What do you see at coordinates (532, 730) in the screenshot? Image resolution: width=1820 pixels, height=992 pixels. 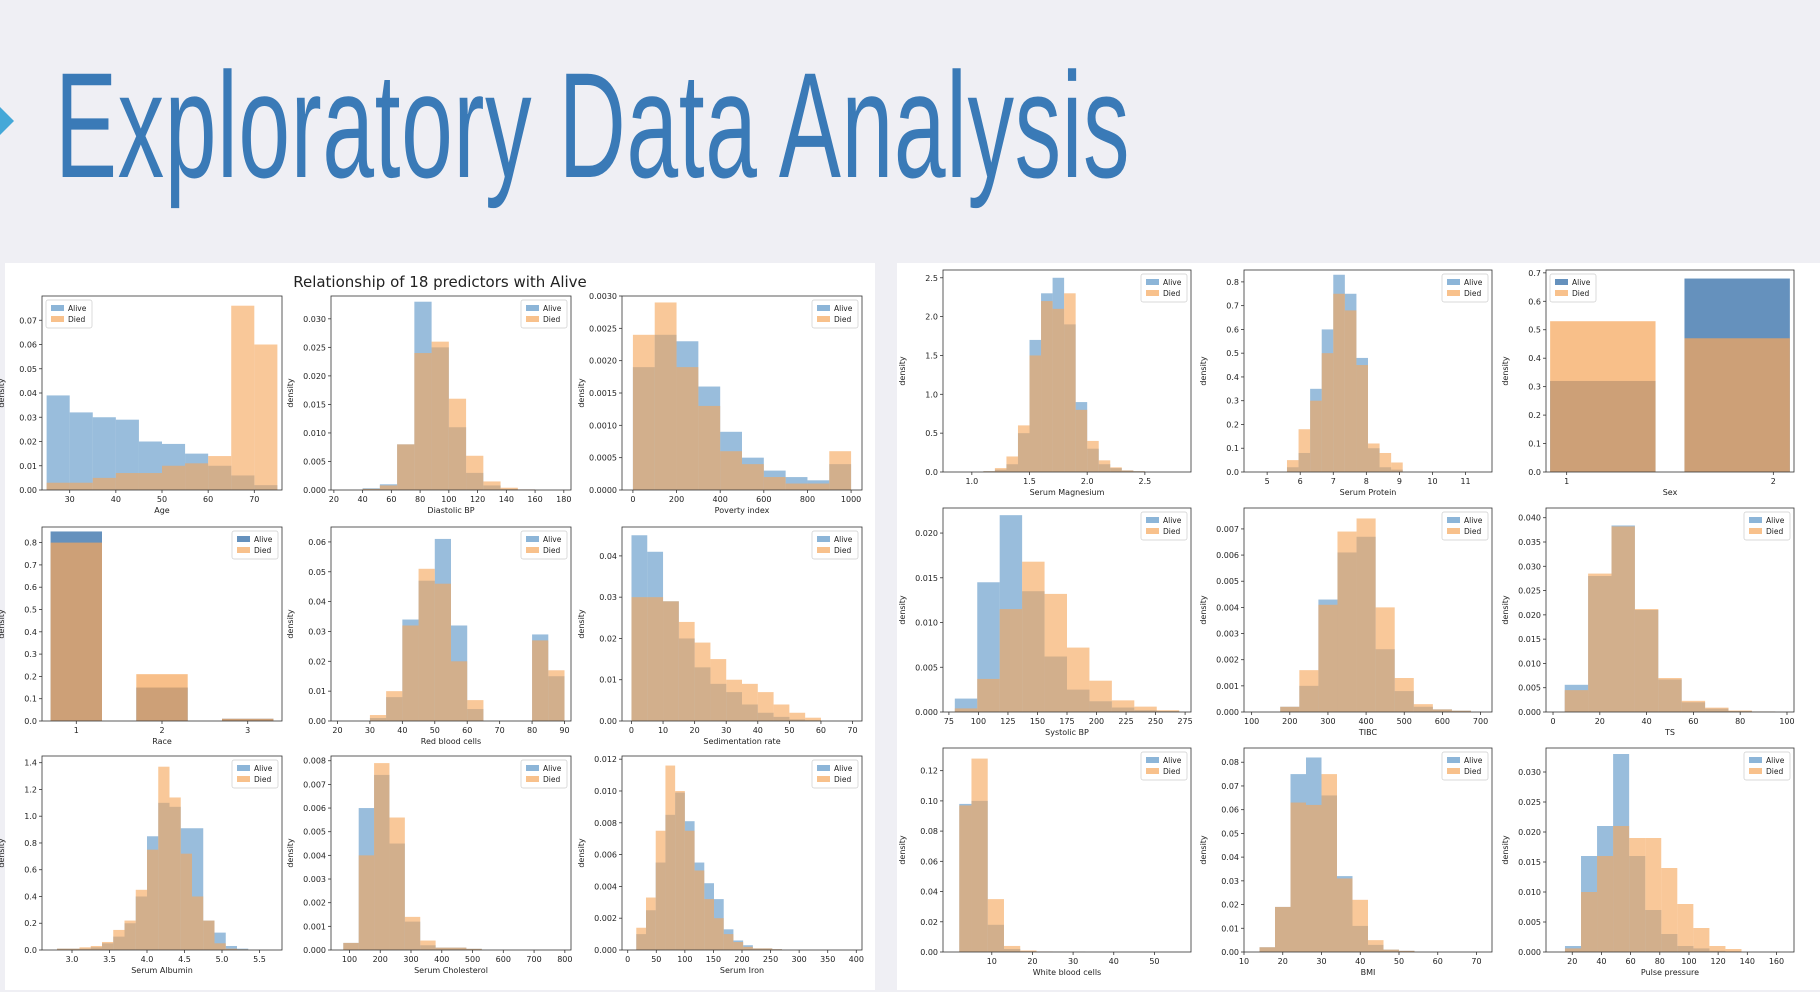 I see `x-tick-label: 80` at bounding box center [532, 730].